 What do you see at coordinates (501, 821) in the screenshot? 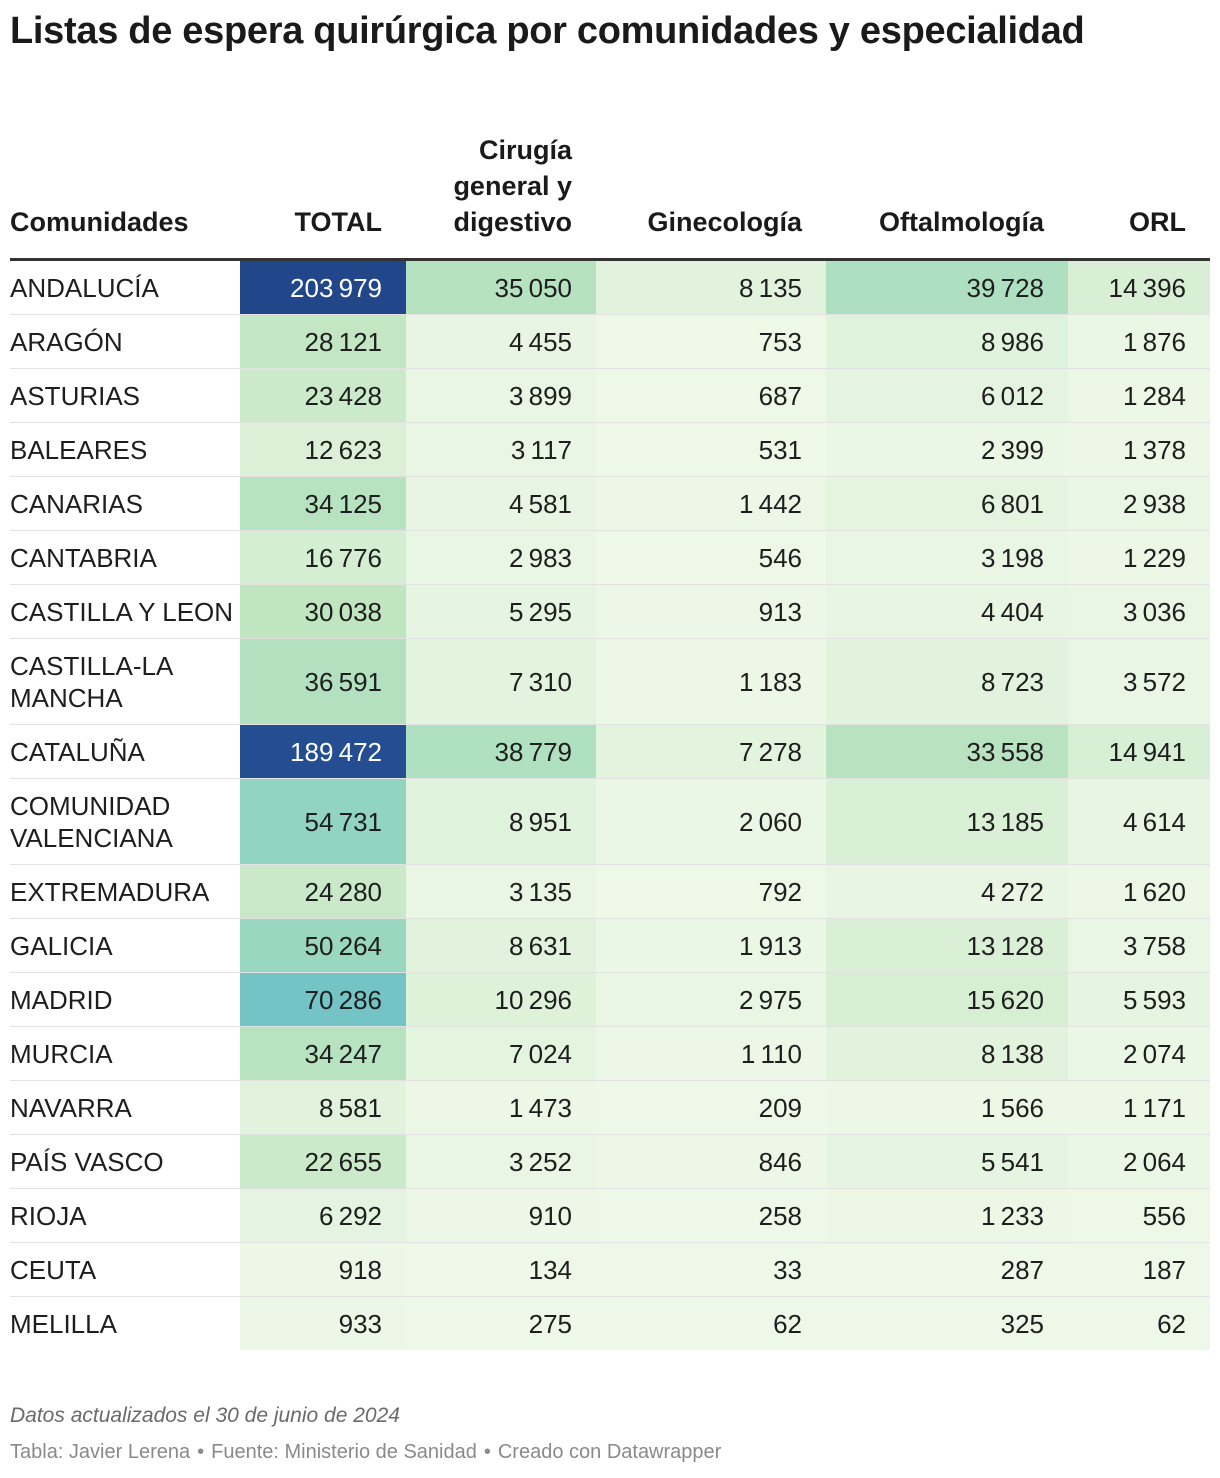
I see `cell-cirugia: 8 951` at bounding box center [501, 821].